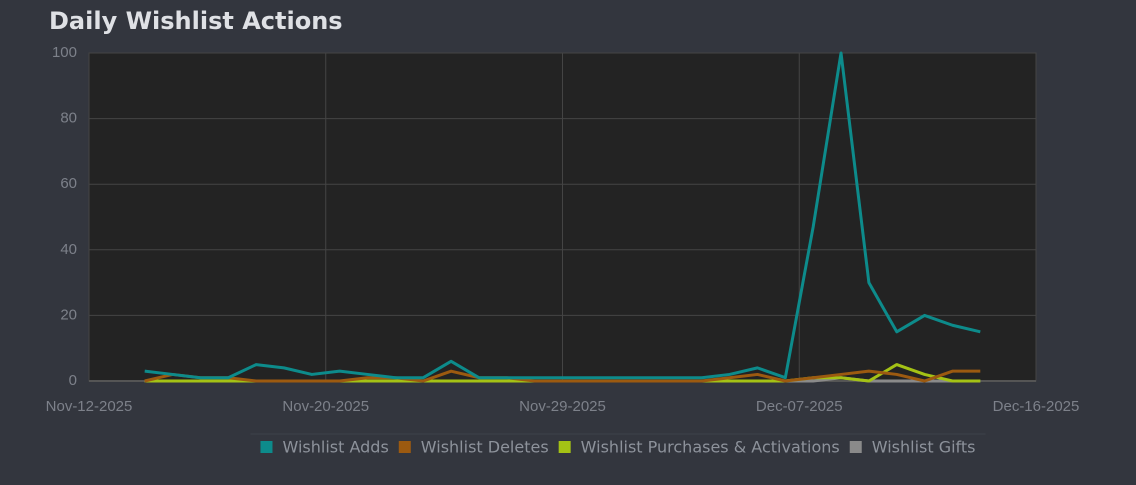  What do you see at coordinates (799, 406) in the screenshot?
I see `x-tick-label: Dec-07-2025` at bounding box center [799, 406].